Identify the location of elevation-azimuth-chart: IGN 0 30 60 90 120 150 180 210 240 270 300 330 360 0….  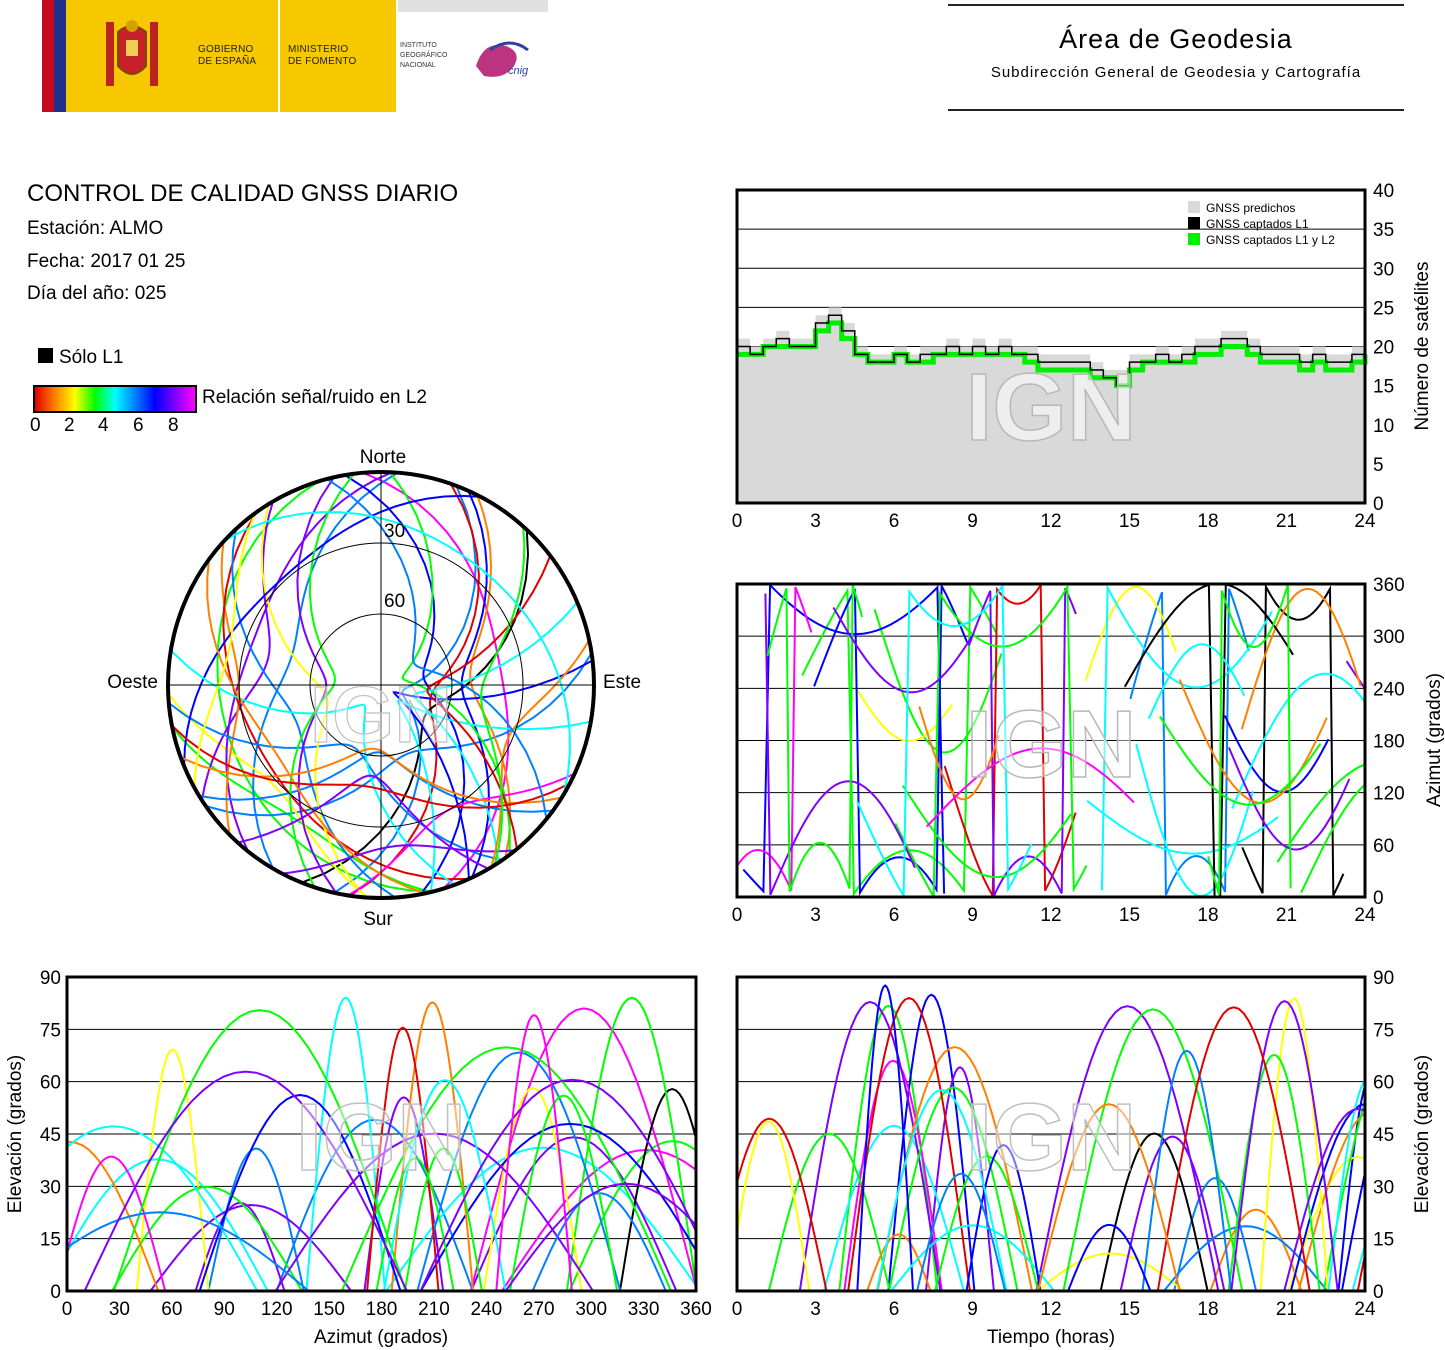
(358, 1158).